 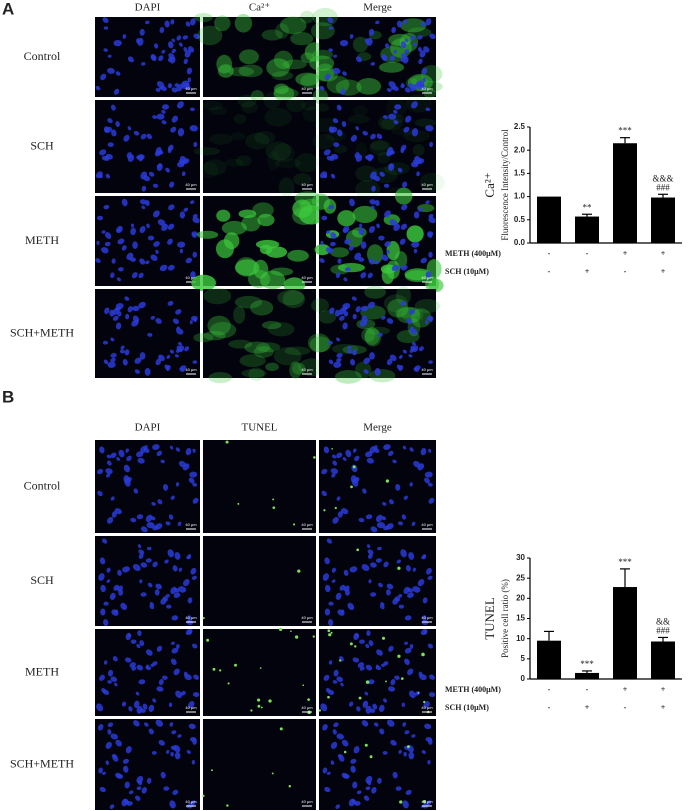 I want to click on scale-bar-label: 40 μm, so click(x=191, y=184).